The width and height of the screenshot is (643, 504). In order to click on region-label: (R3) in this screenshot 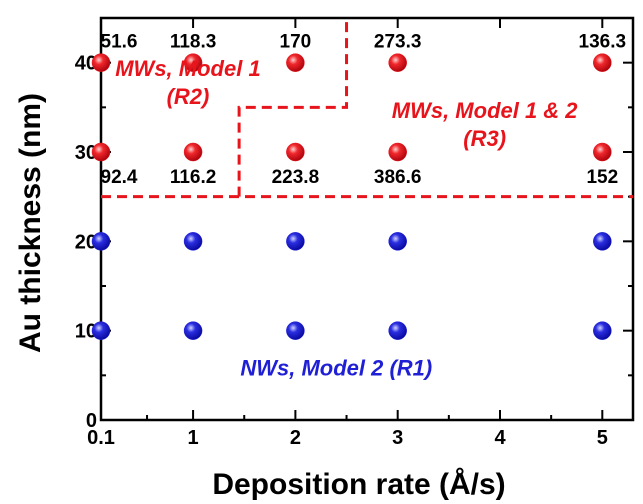, I will do `click(484, 138)`.